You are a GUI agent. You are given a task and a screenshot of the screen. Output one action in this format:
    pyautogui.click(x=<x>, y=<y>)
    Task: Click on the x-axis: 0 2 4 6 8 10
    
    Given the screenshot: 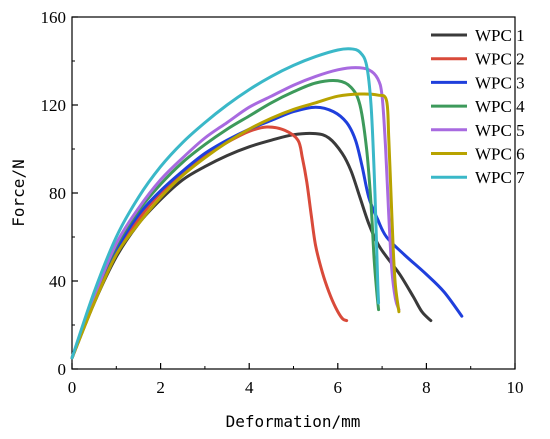 What is the action you would take?
    pyautogui.click(x=296, y=380)
    